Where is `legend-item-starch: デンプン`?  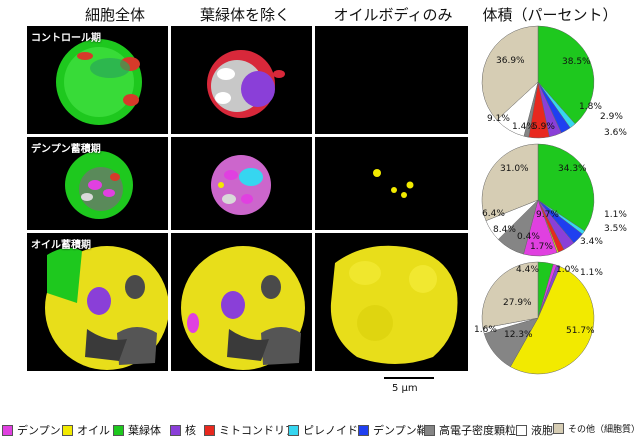
legend-item-starch: デンプン is located at coordinates (31, 430).